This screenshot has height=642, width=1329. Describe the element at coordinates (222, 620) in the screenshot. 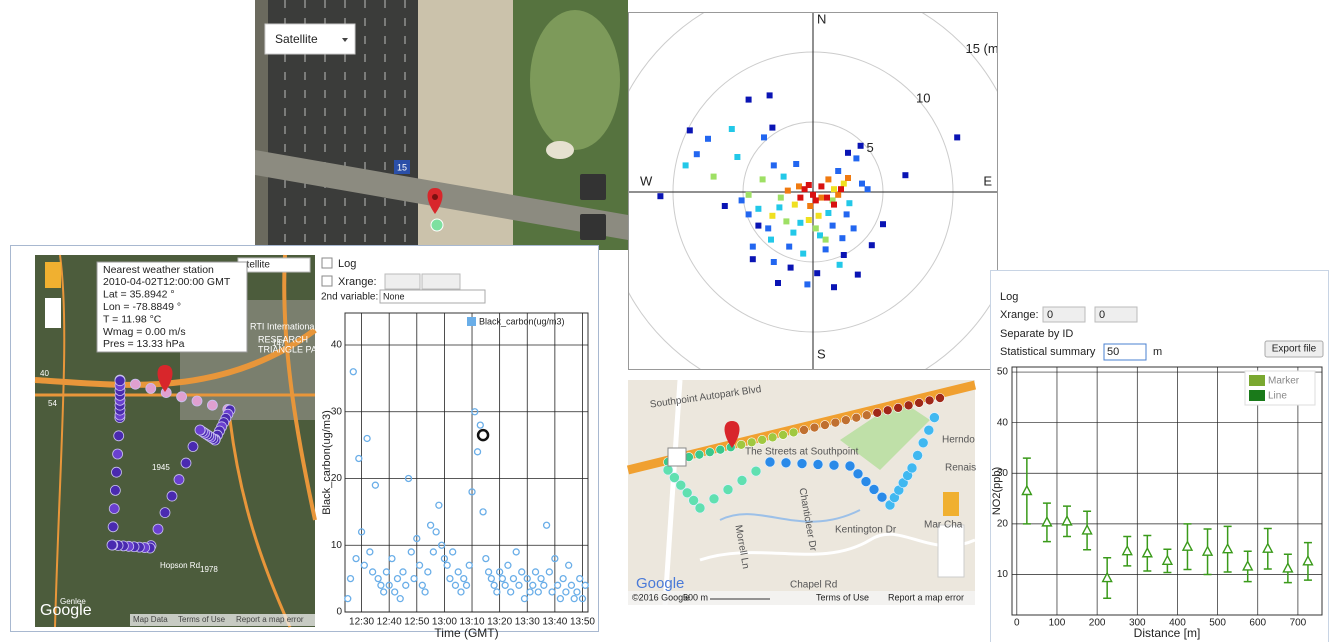

I see `attribution-bar` at that location.